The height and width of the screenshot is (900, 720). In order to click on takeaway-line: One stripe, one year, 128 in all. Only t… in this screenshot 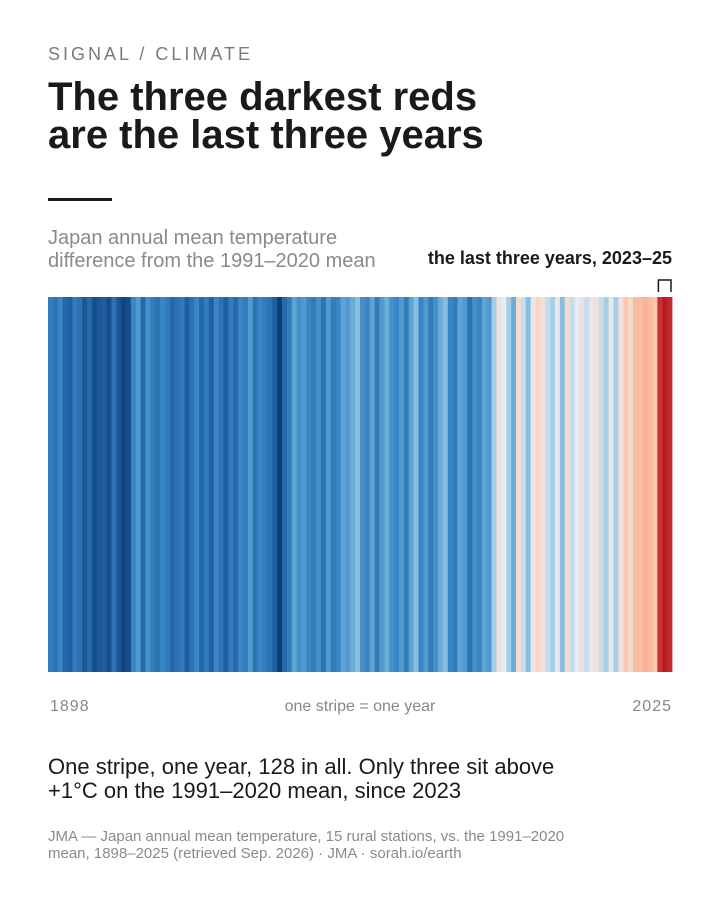, I will do `click(301, 766)`.